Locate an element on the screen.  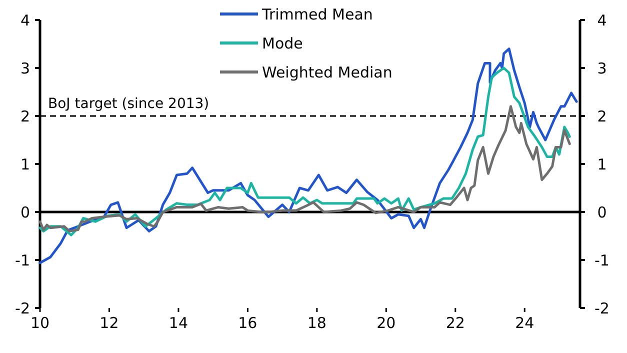
y-tick-label: 3 is located at coordinates (25, 68).